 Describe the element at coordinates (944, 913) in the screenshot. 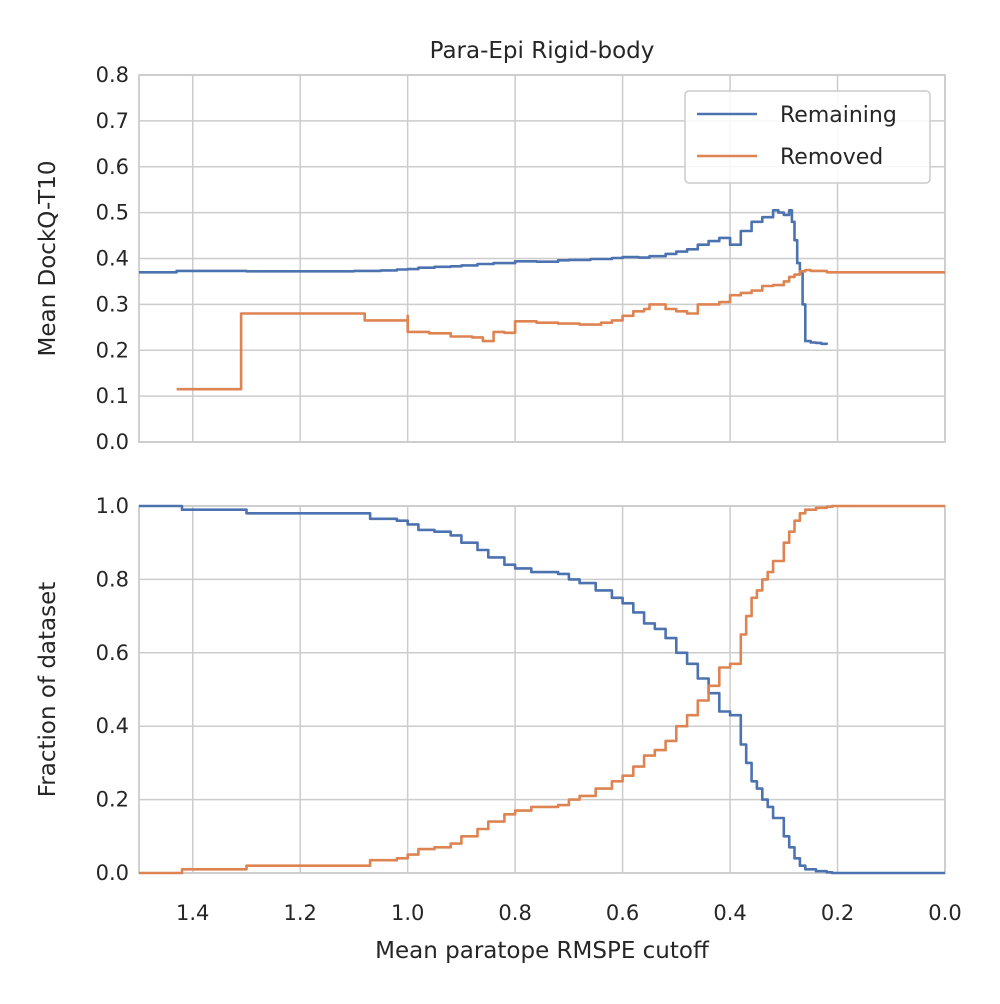

I see `x-tick-label: 0.0` at that location.